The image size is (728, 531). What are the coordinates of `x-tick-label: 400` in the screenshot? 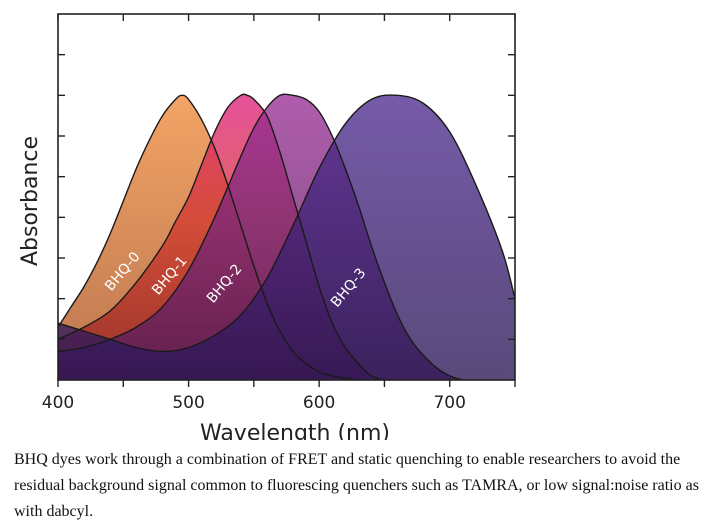 It's located at (58, 403).